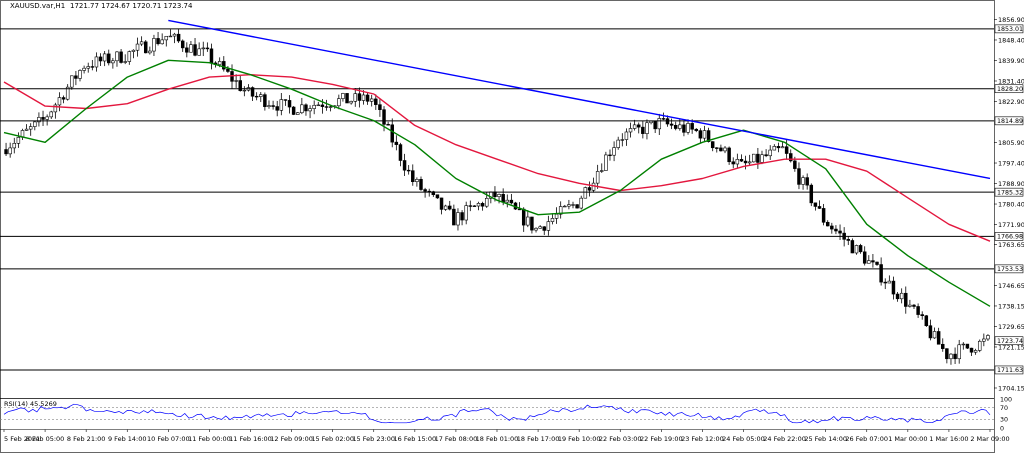  Describe the element at coordinates (702, 439) in the screenshot. I see `x-tick-label: 23 Feb 12:00` at that location.